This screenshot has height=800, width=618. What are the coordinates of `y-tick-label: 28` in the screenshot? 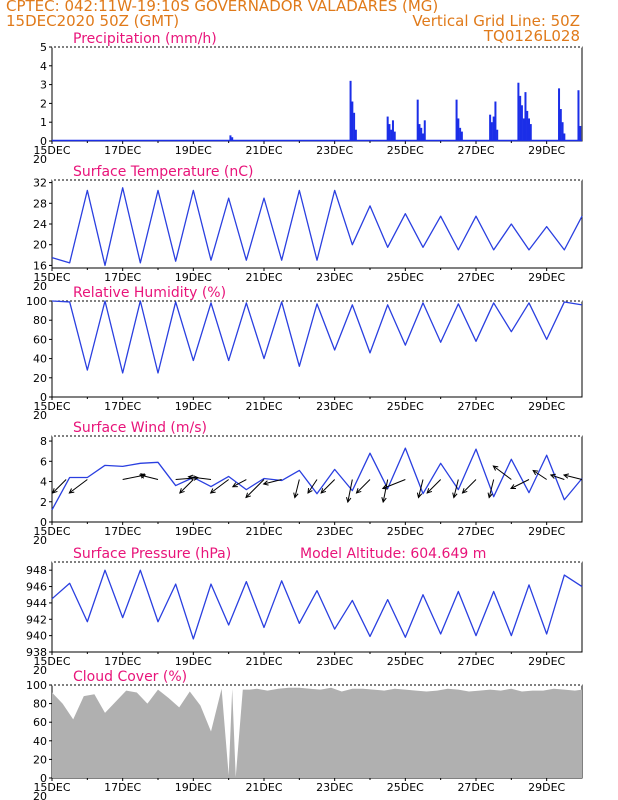 It's located at (40, 203).